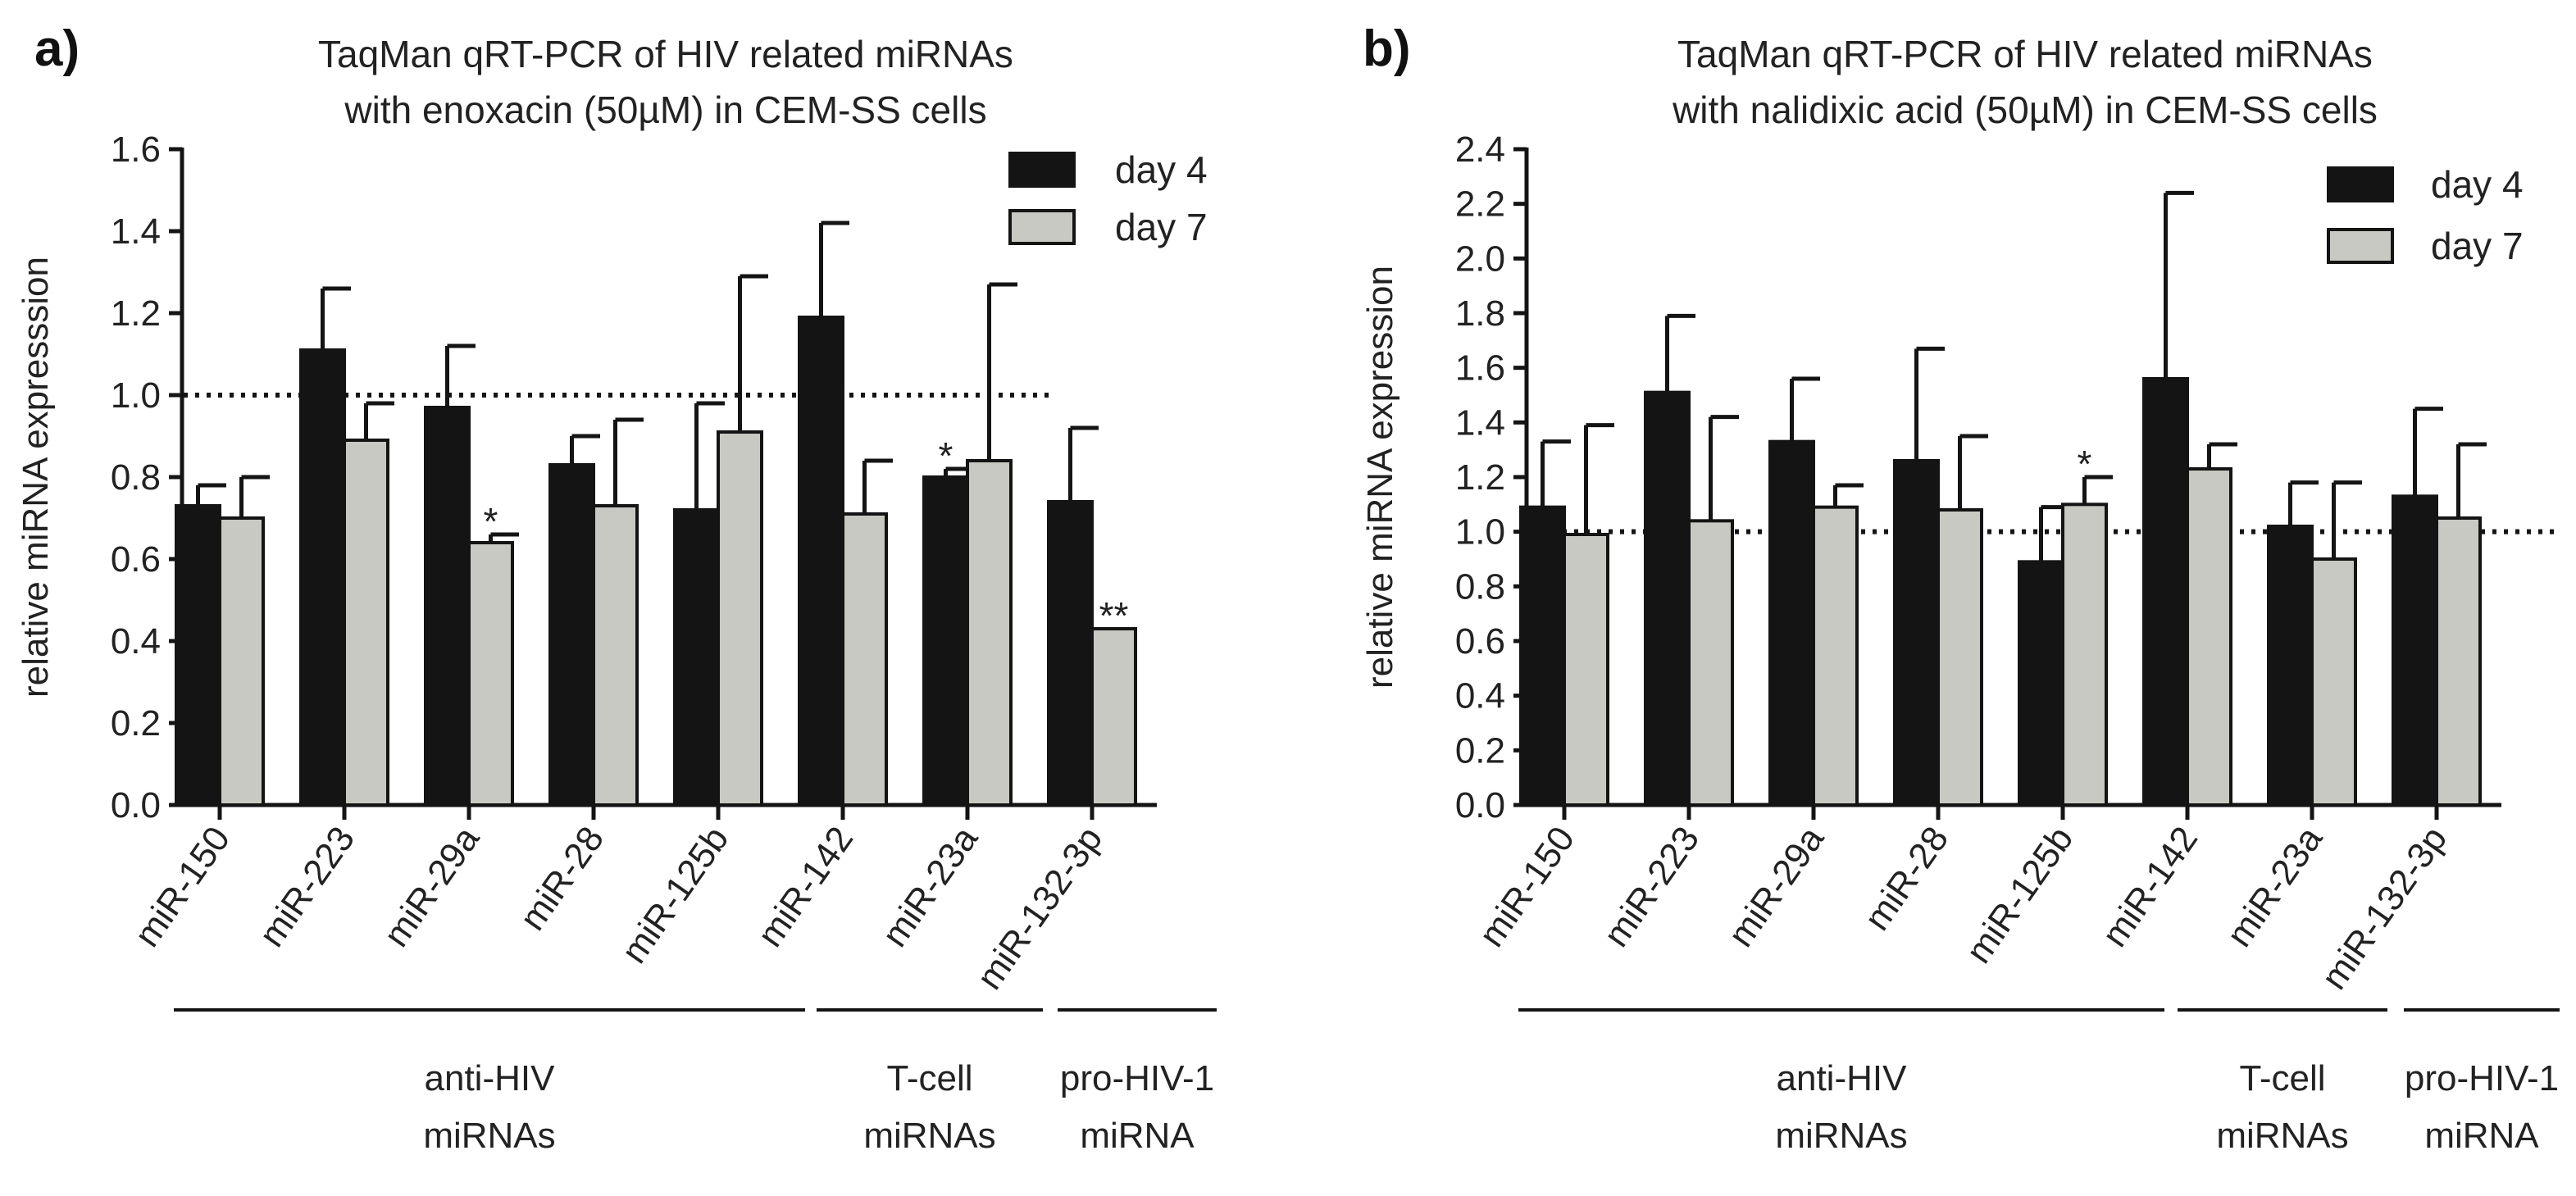 This screenshot has height=1196, width=2576. Describe the element at coordinates (1114, 615) in the screenshot. I see `significance-mark: **` at that location.